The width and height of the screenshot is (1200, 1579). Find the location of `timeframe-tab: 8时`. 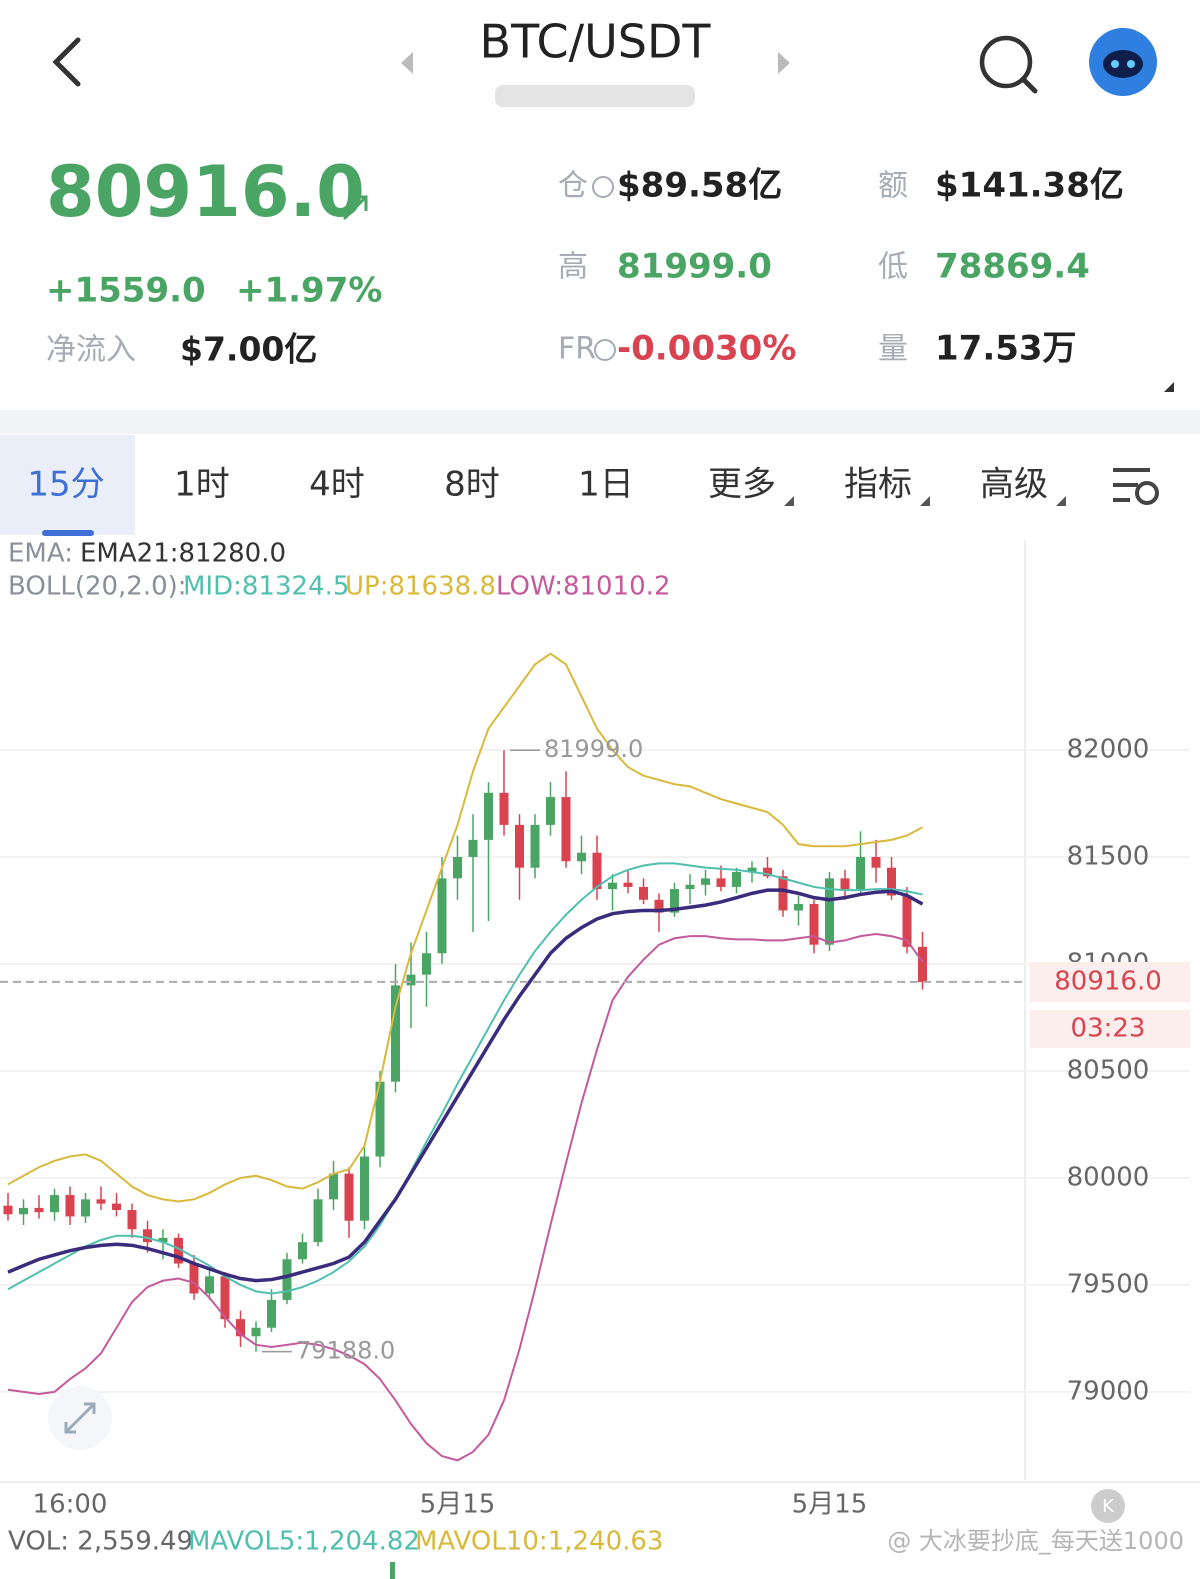

timeframe-tab: 8时 is located at coordinates (472, 485).